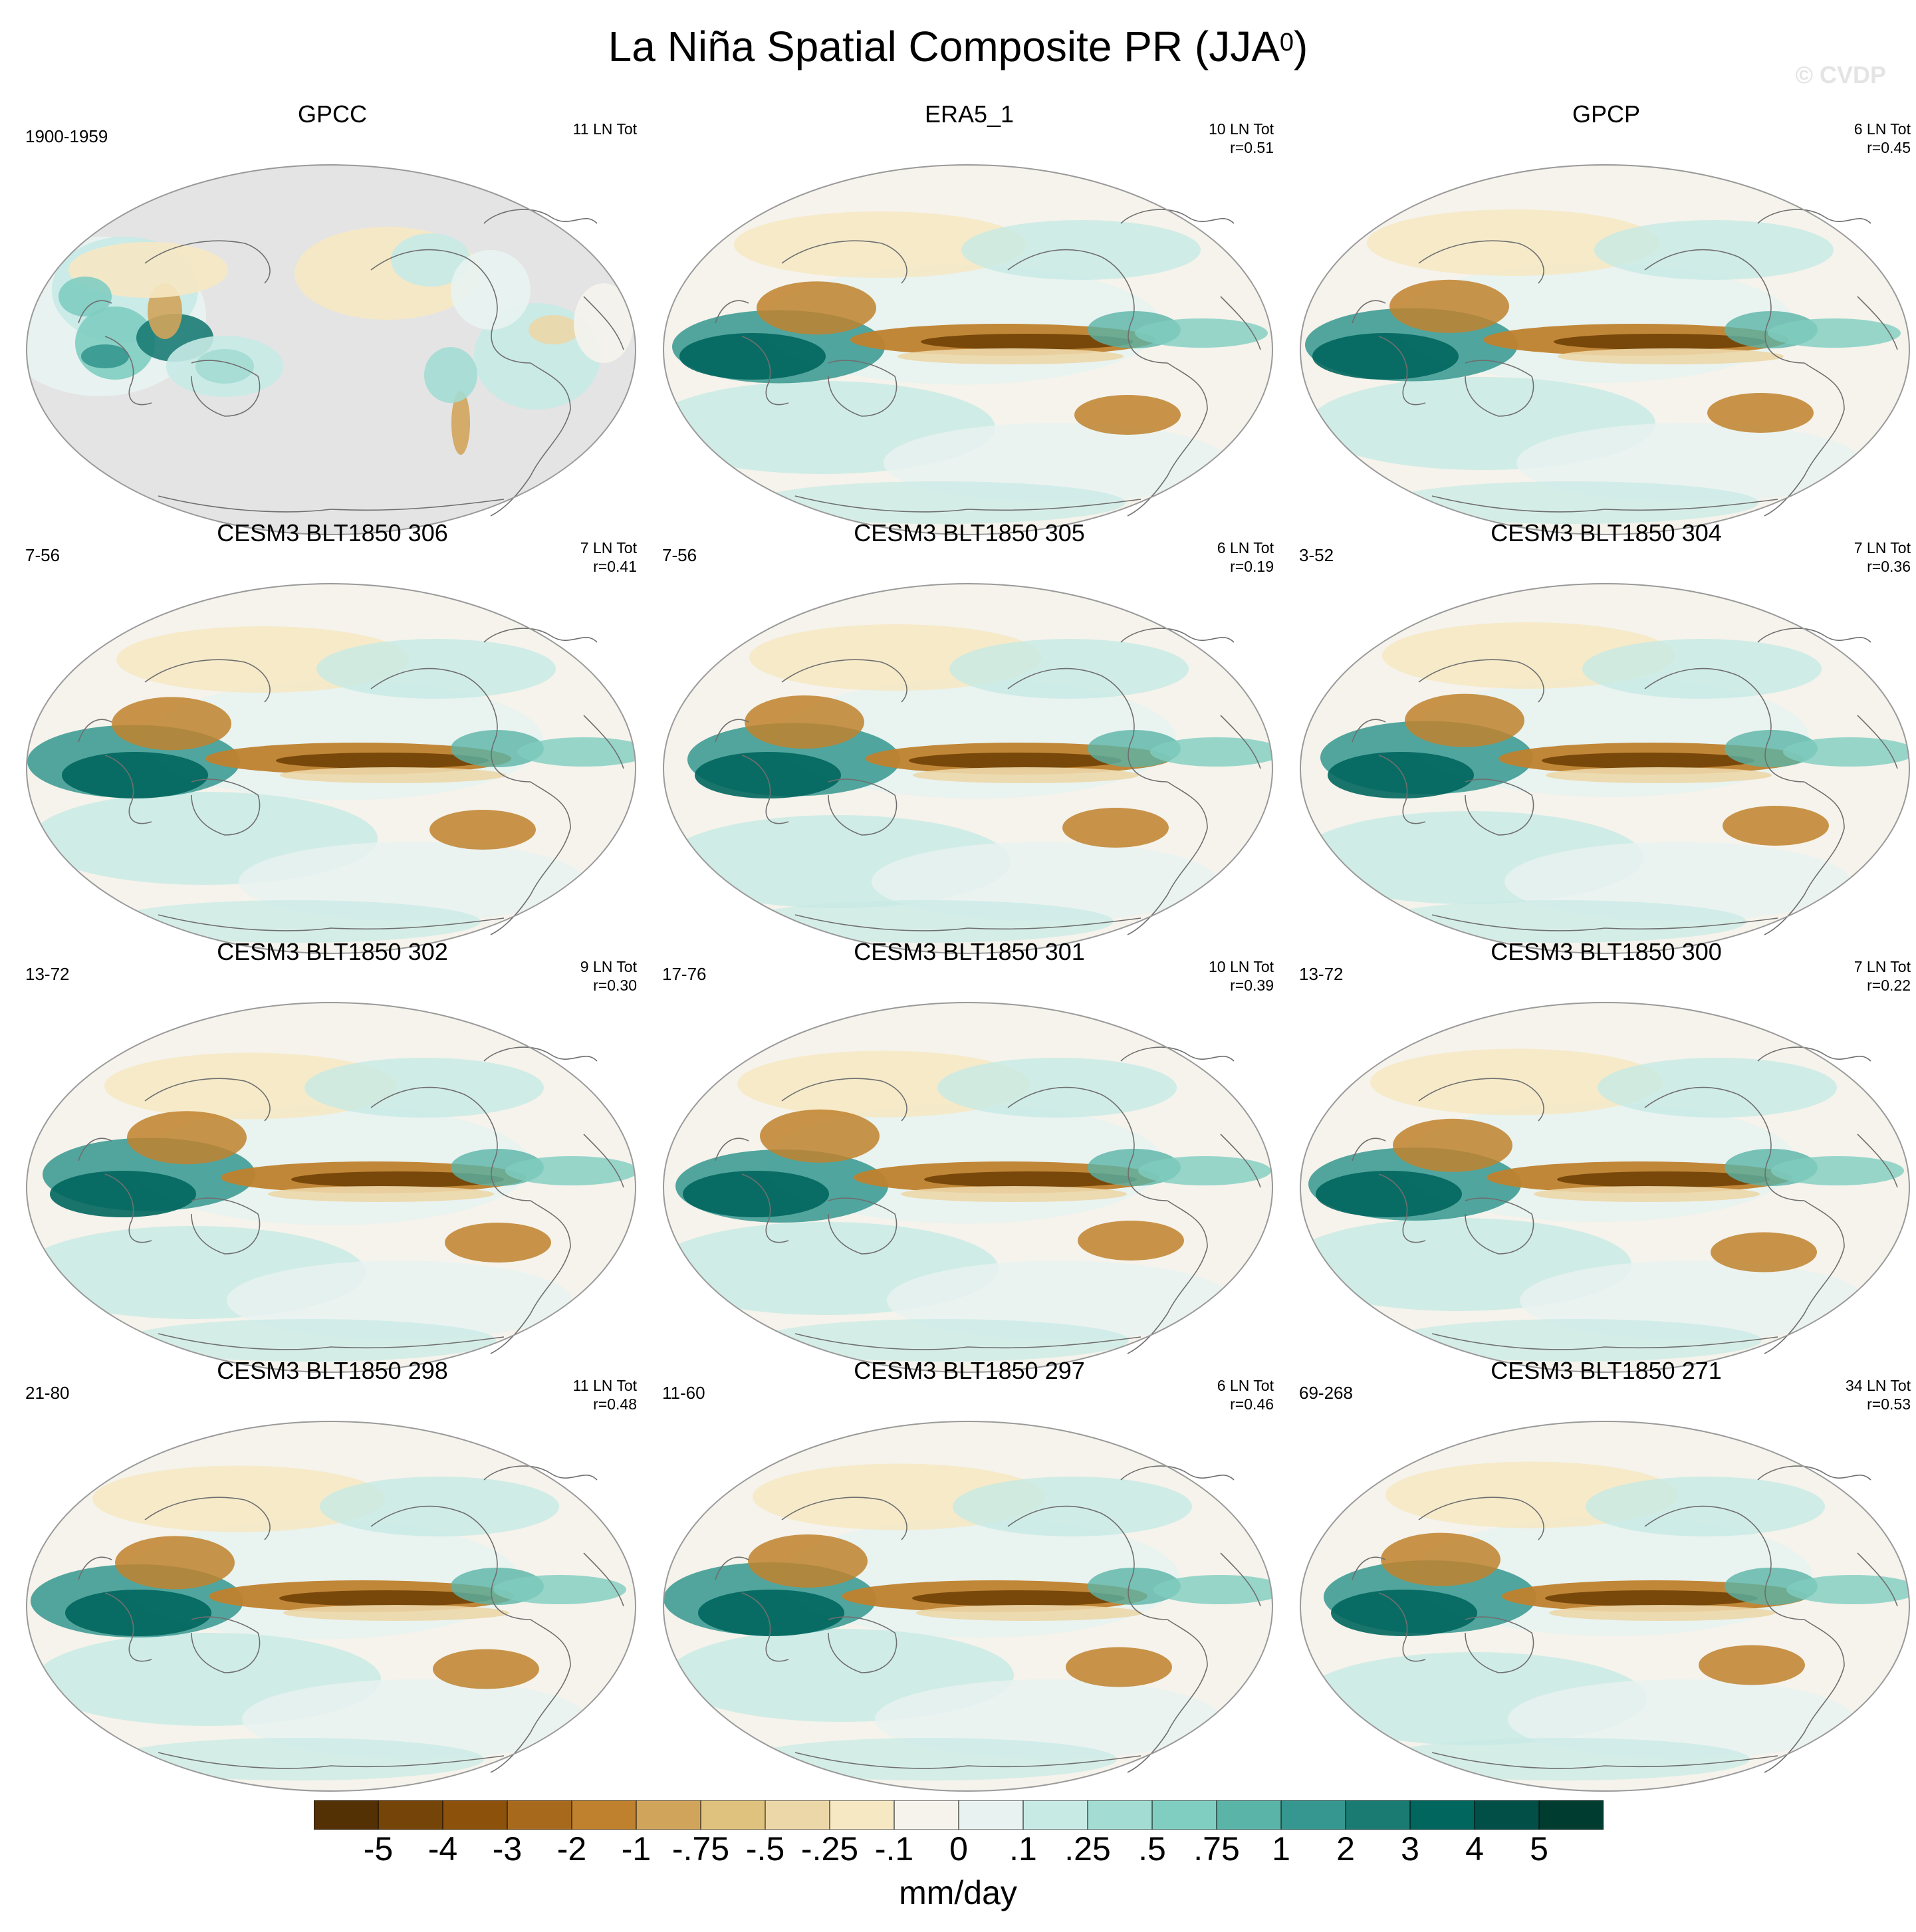 The image size is (1916, 1932). I want to click on event-count: 10 LN Tot, so click(1241, 129).